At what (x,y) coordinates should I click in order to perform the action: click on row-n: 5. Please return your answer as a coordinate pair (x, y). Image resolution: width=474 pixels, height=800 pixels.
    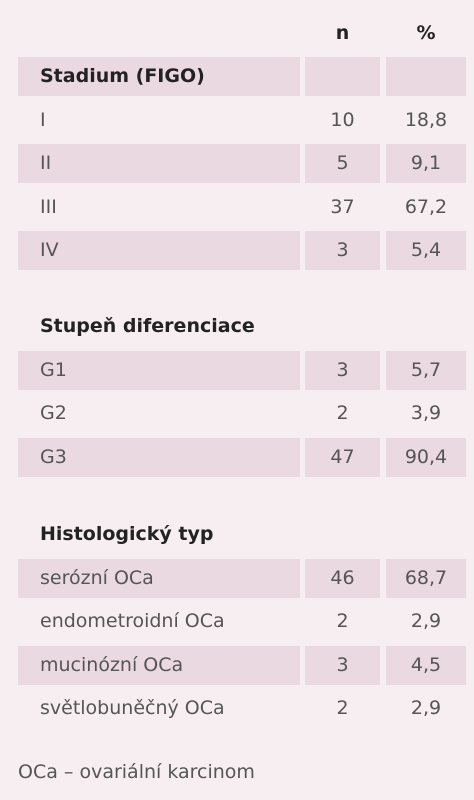
    Looking at the image, I should click on (342, 164).